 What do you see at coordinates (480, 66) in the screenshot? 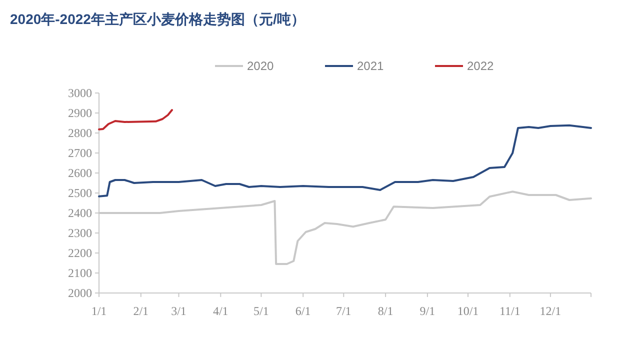
I see `legend-label: 2022` at bounding box center [480, 66].